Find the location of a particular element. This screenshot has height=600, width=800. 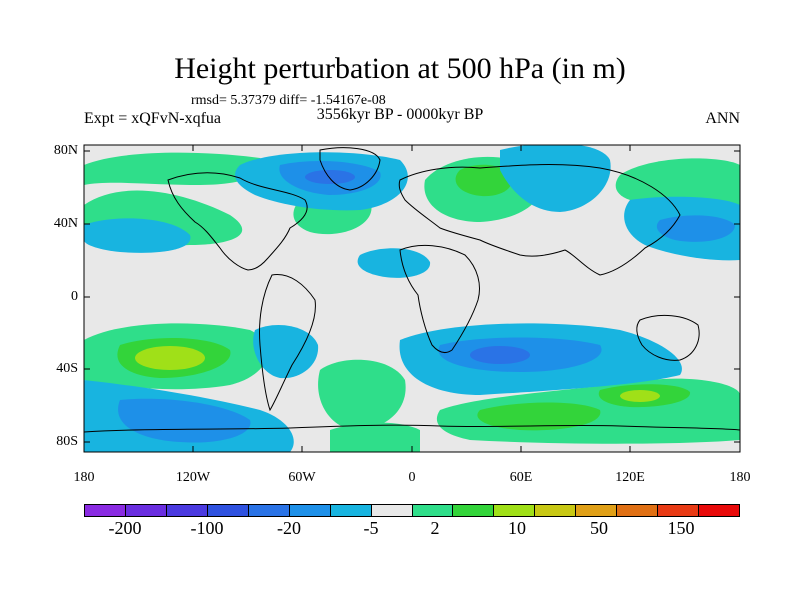

negative-region-siberia is located at coordinates (555, 178).